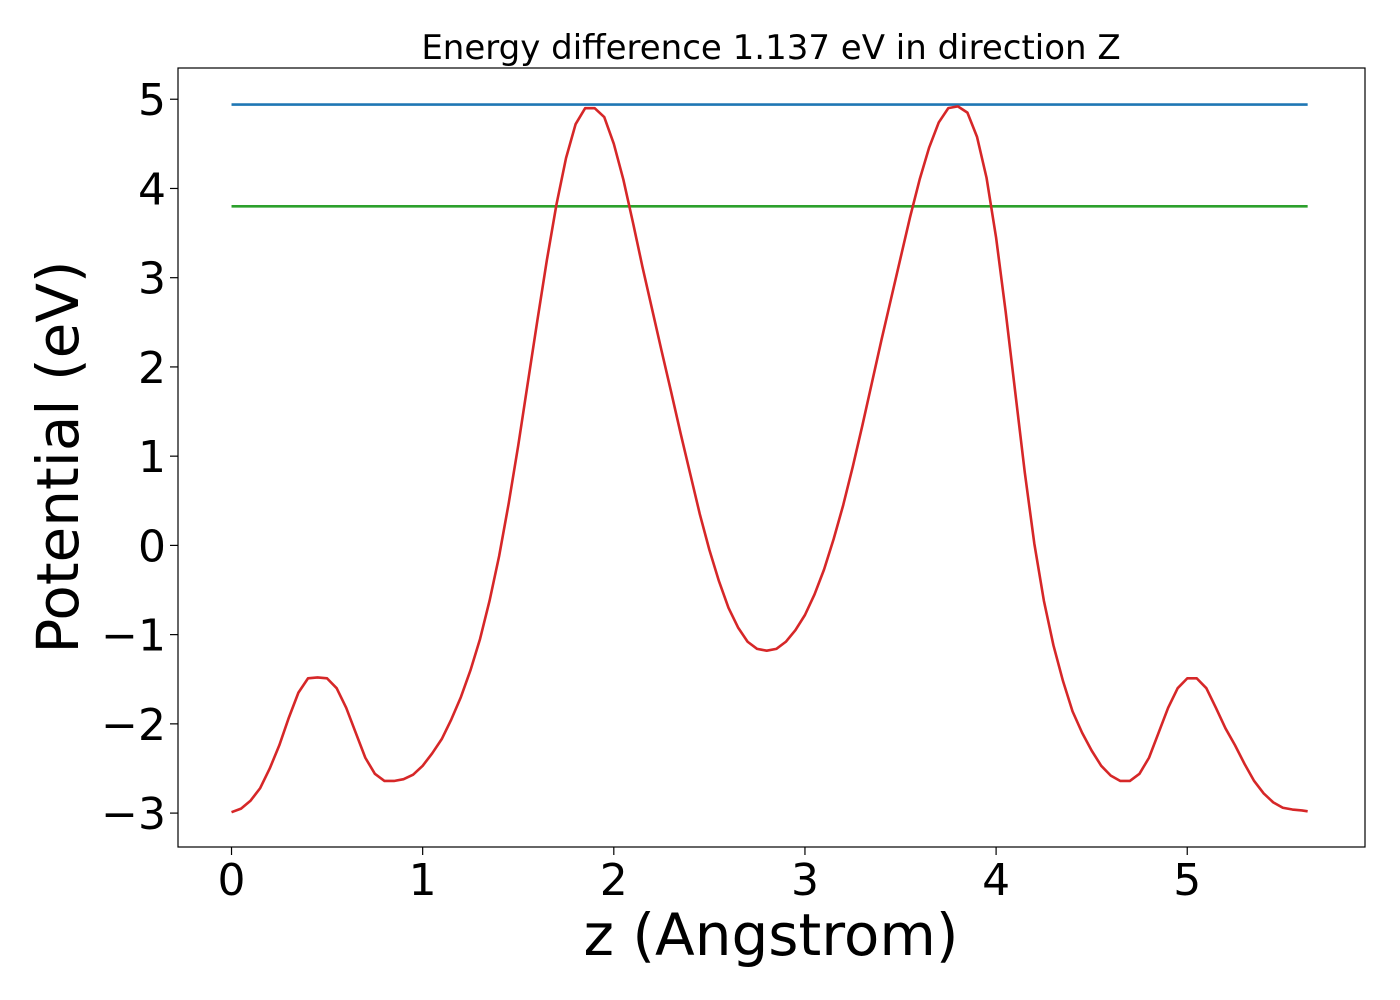  Describe the element at coordinates (152, 100) in the screenshot. I see `y-tick-label: 5` at that location.